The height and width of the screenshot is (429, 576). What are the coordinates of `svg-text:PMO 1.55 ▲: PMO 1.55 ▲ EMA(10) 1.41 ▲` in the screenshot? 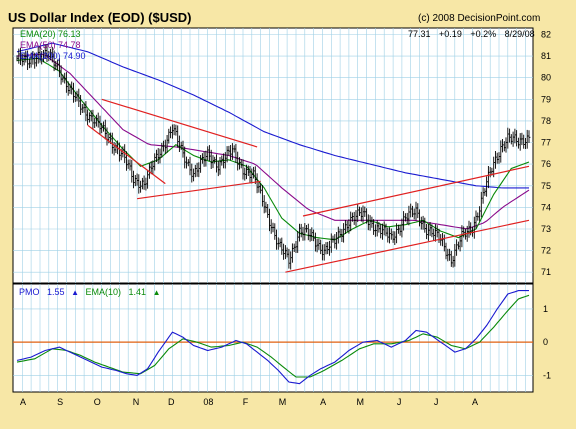 It's located at (90, 292).